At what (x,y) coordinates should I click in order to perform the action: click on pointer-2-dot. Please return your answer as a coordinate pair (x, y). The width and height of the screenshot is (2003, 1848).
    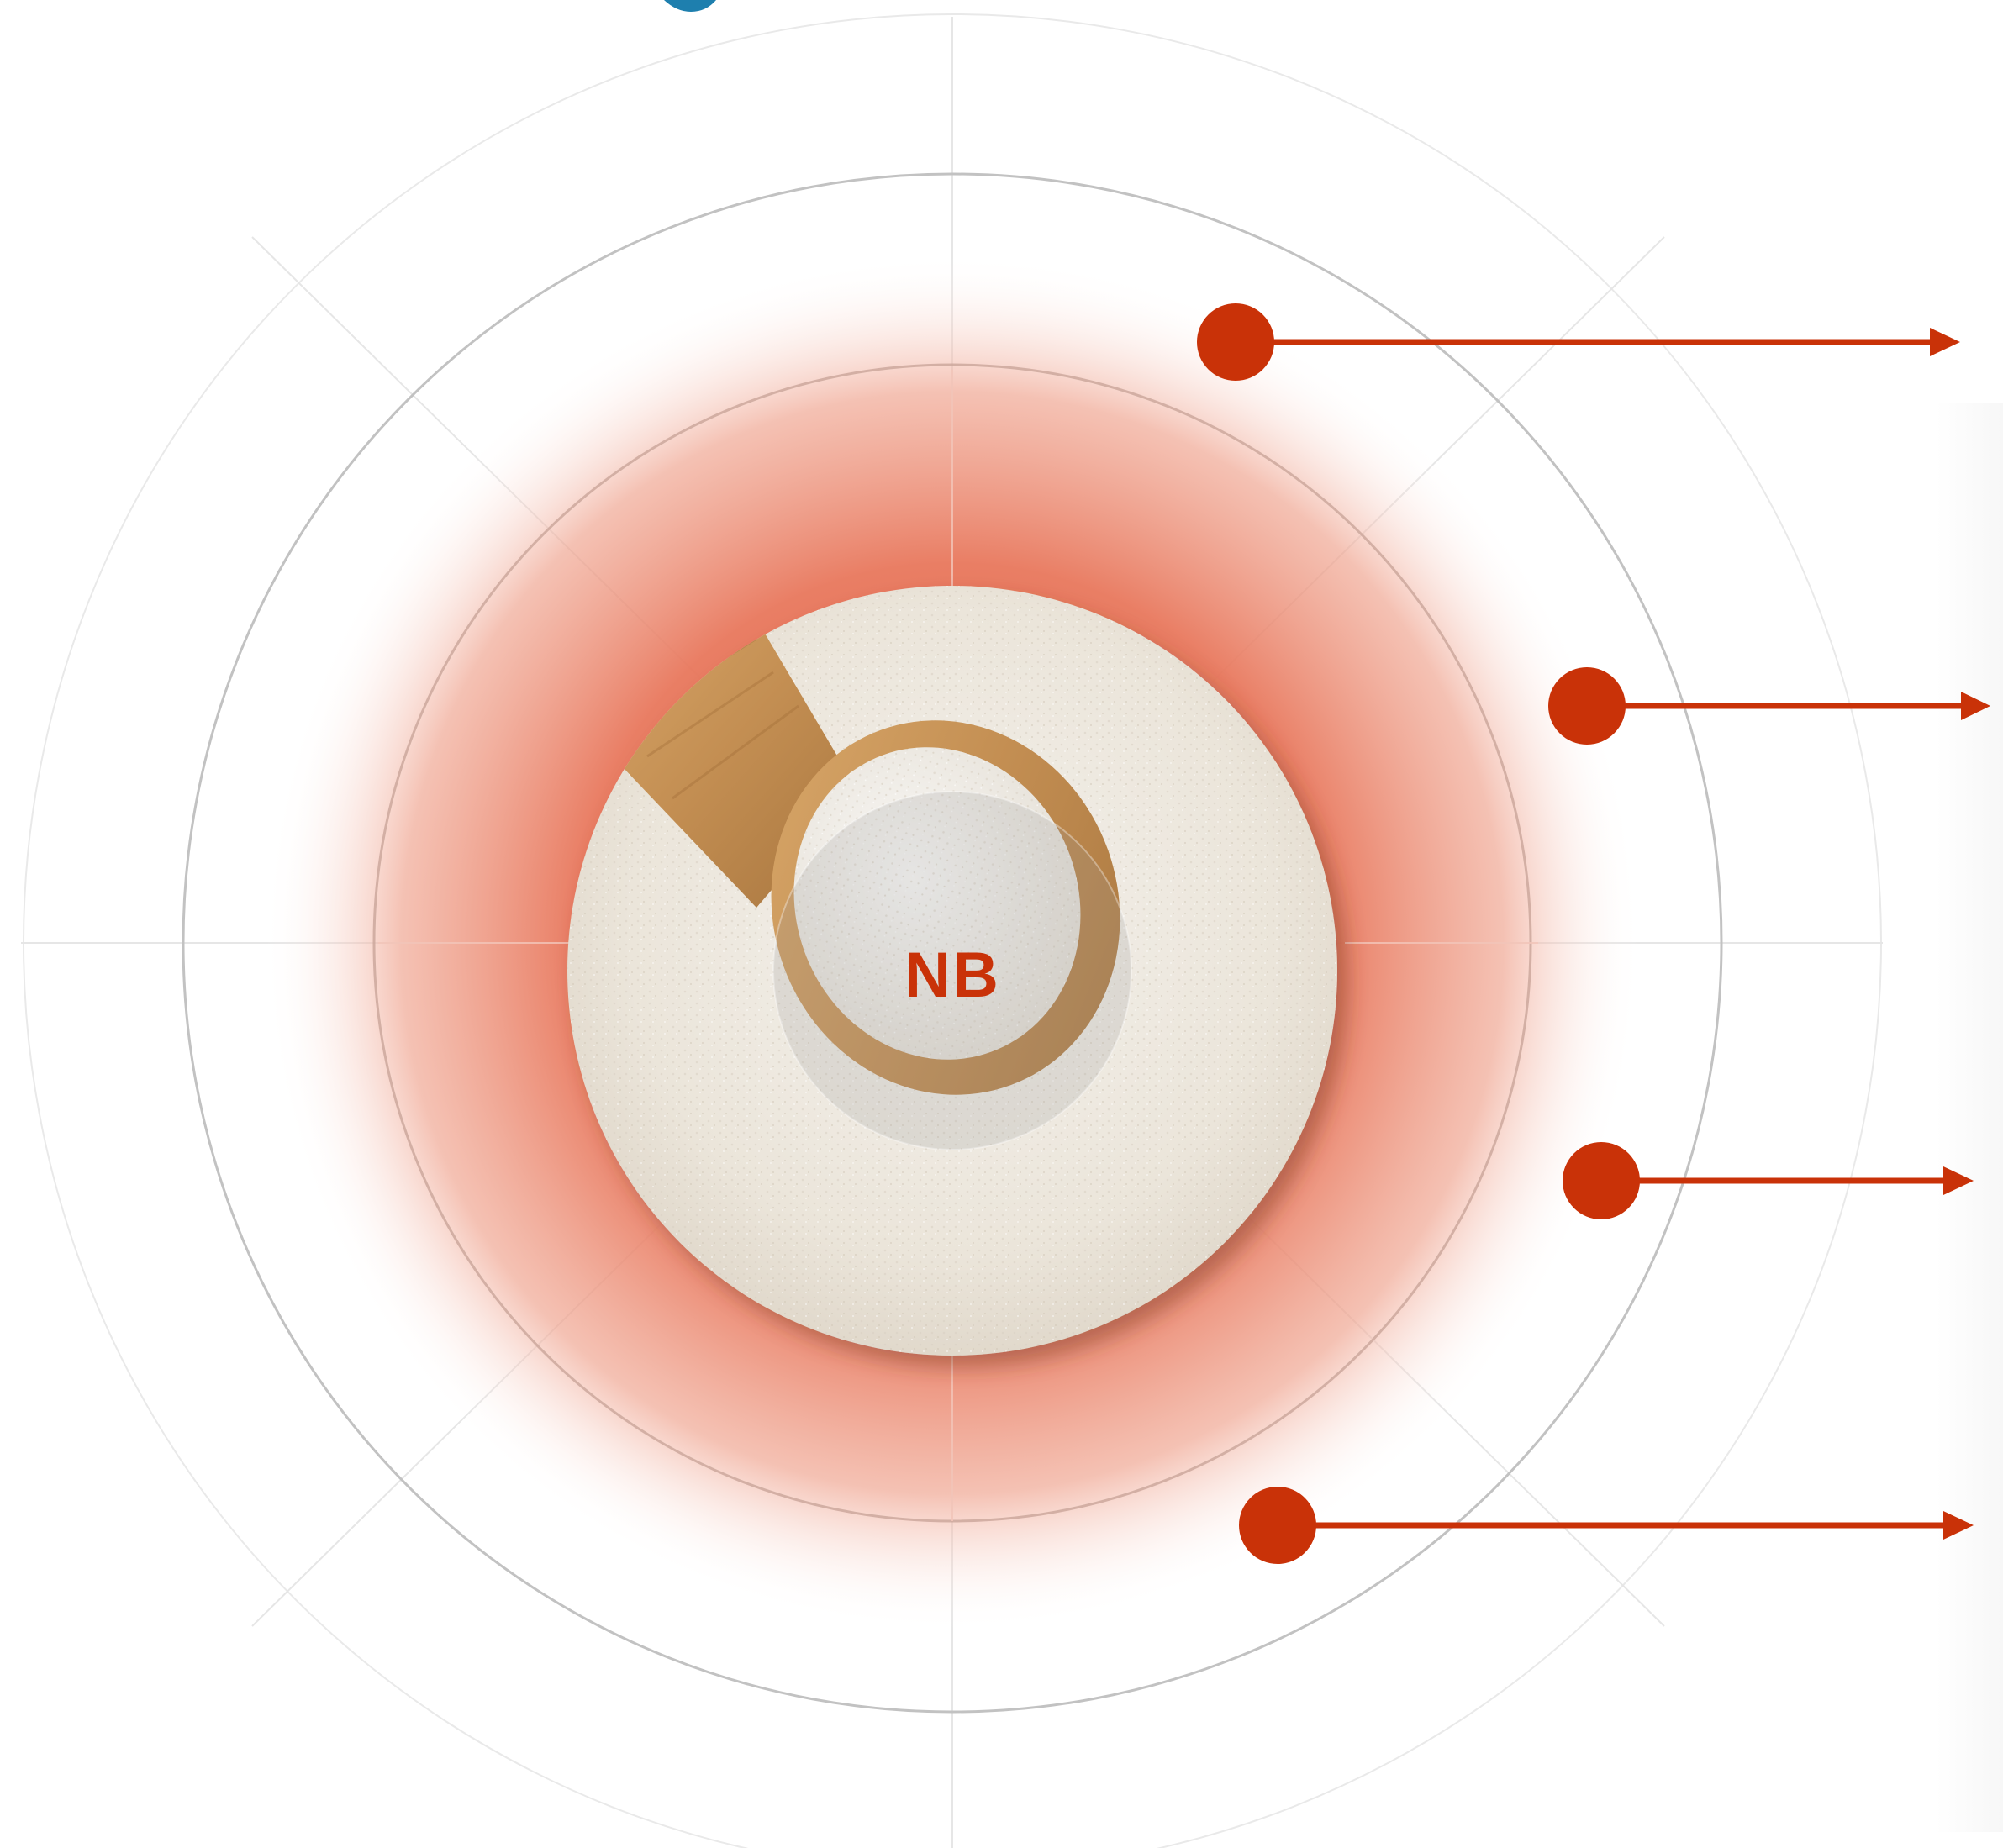
    Looking at the image, I should click on (1587, 706).